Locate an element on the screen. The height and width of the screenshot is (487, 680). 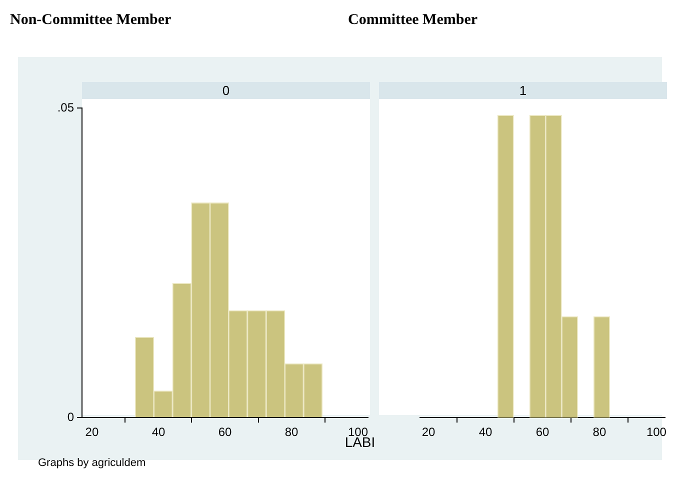
x-tick-label: 100 is located at coordinates (656, 432).